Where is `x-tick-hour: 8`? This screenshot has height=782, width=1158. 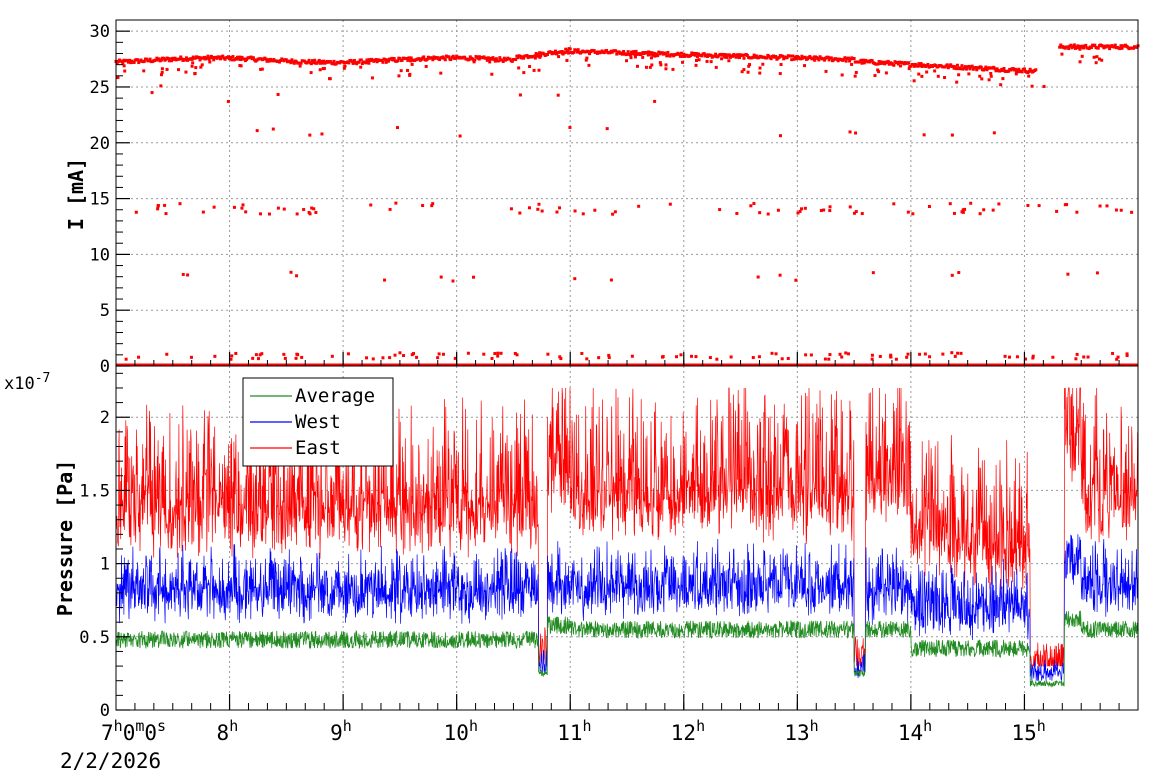 x-tick-hour: 8 is located at coordinates (223, 733).